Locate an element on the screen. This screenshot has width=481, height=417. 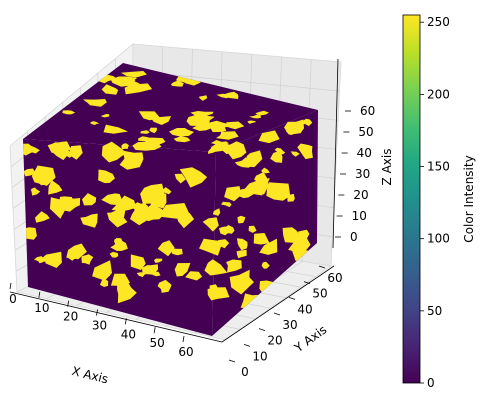
y-tick-label: 30 is located at coordinates (289, 325).